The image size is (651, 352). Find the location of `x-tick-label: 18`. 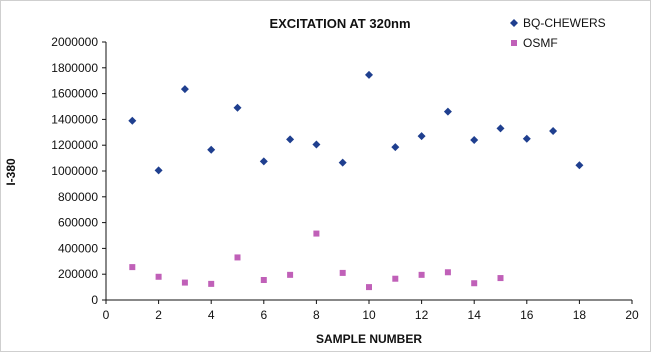

x-tick-label: 18 is located at coordinates (580, 315).